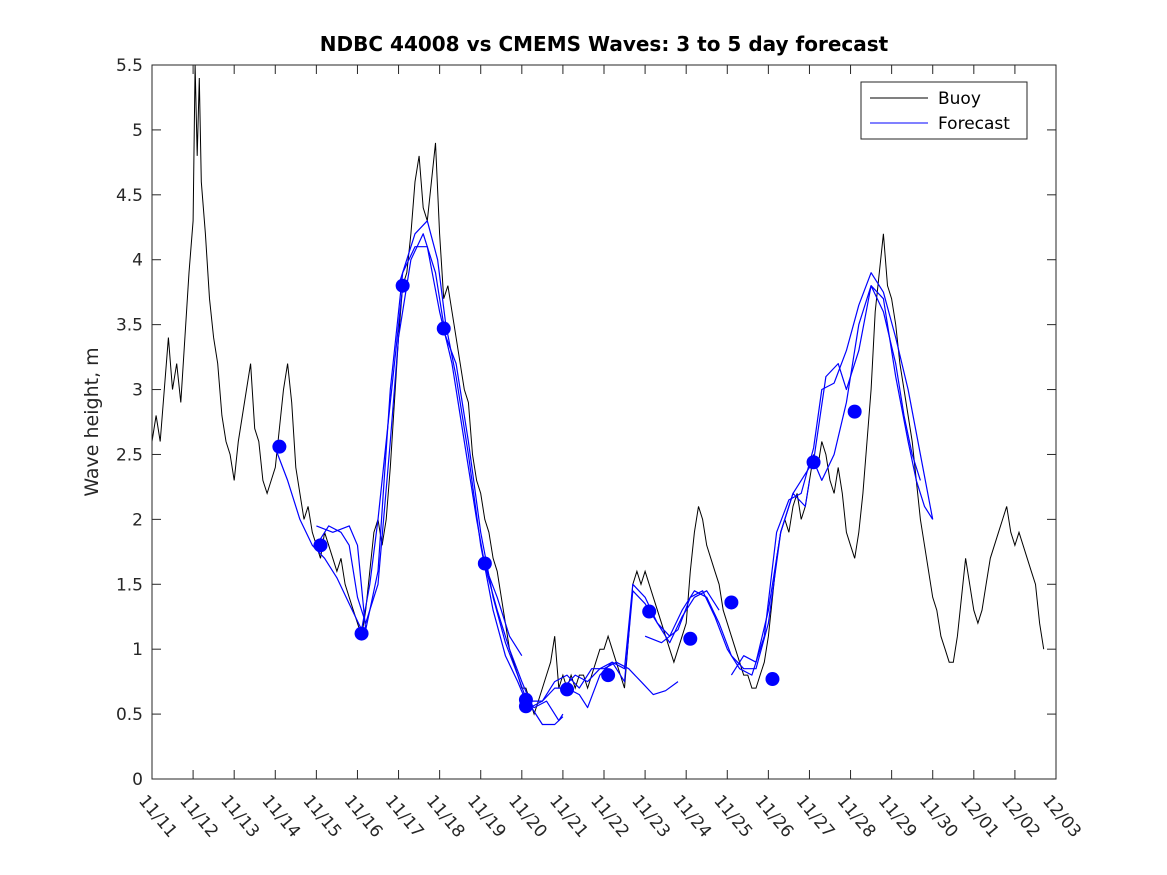  I want to click on y-tick-label: 4, so click(137, 261).